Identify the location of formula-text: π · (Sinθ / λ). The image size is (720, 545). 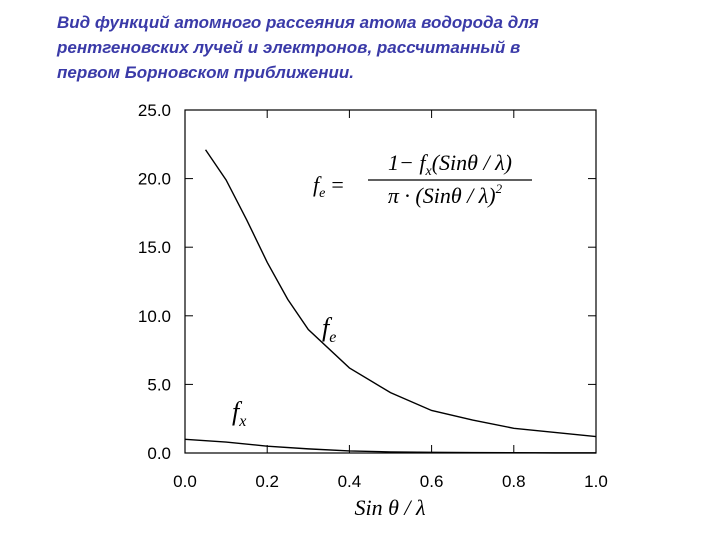
(442, 195).